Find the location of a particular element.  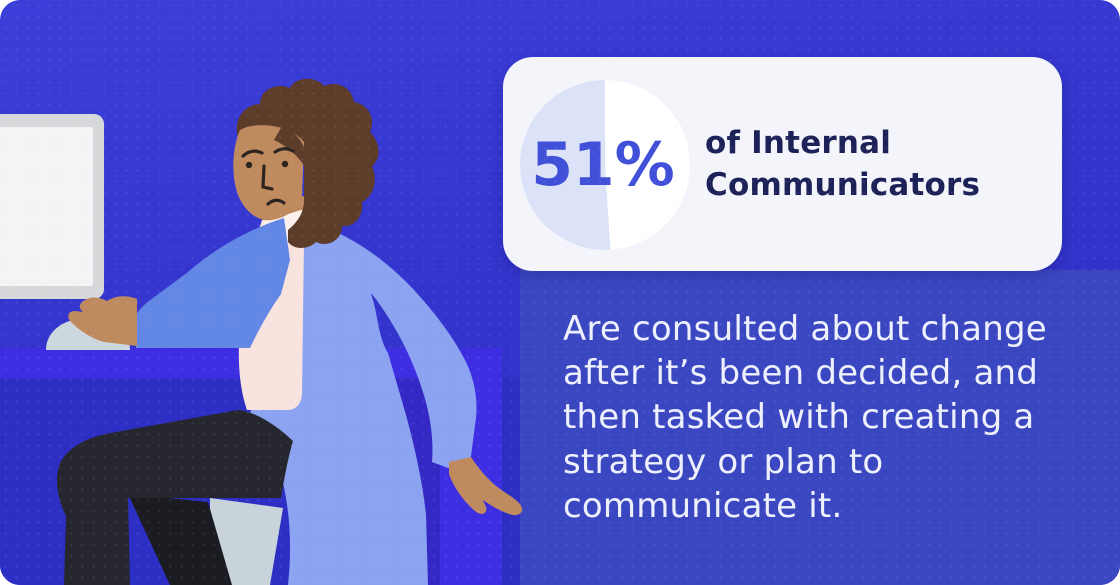

computer-mouse-icon is located at coordinates (88, 334).